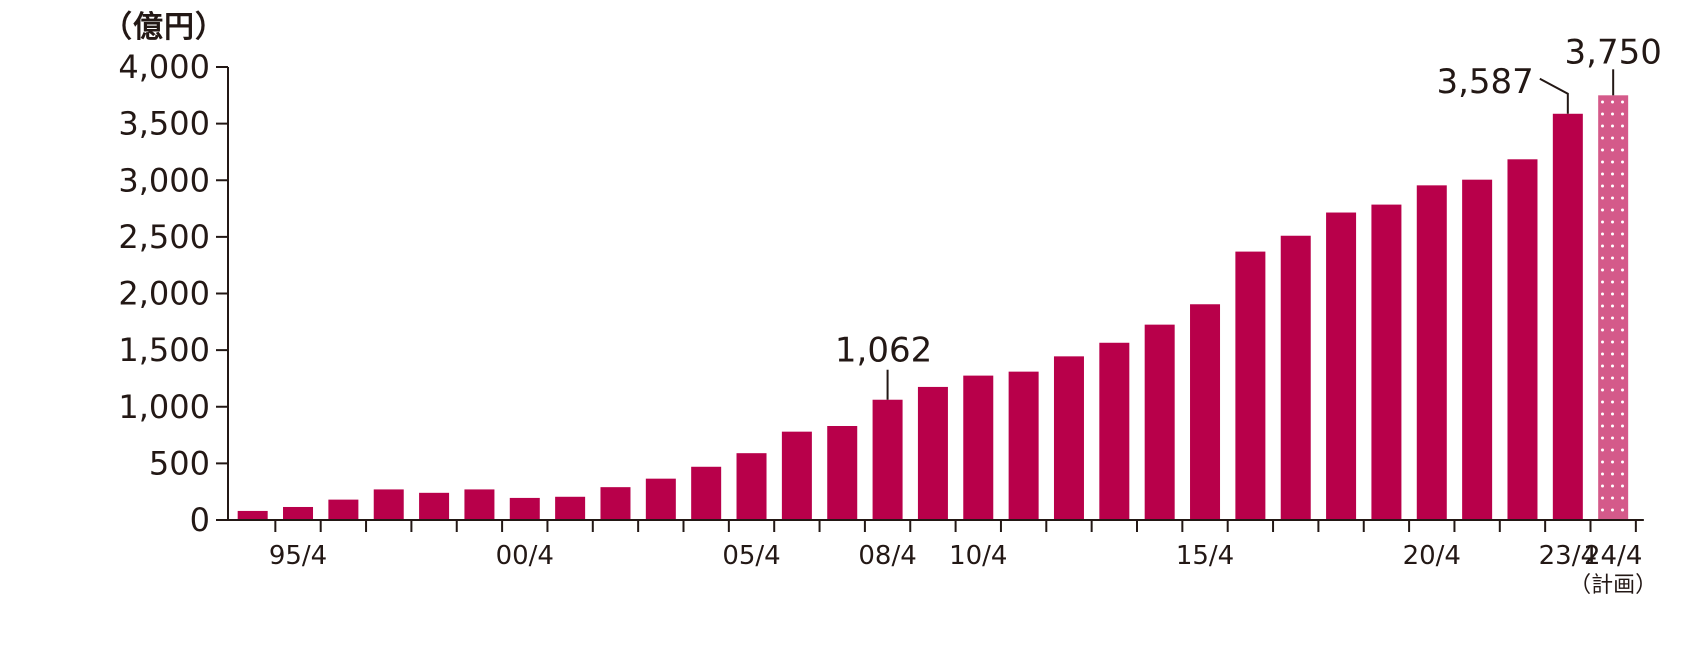  I want to click on y-axis-unit-label: （億円）, so click(164, 27).